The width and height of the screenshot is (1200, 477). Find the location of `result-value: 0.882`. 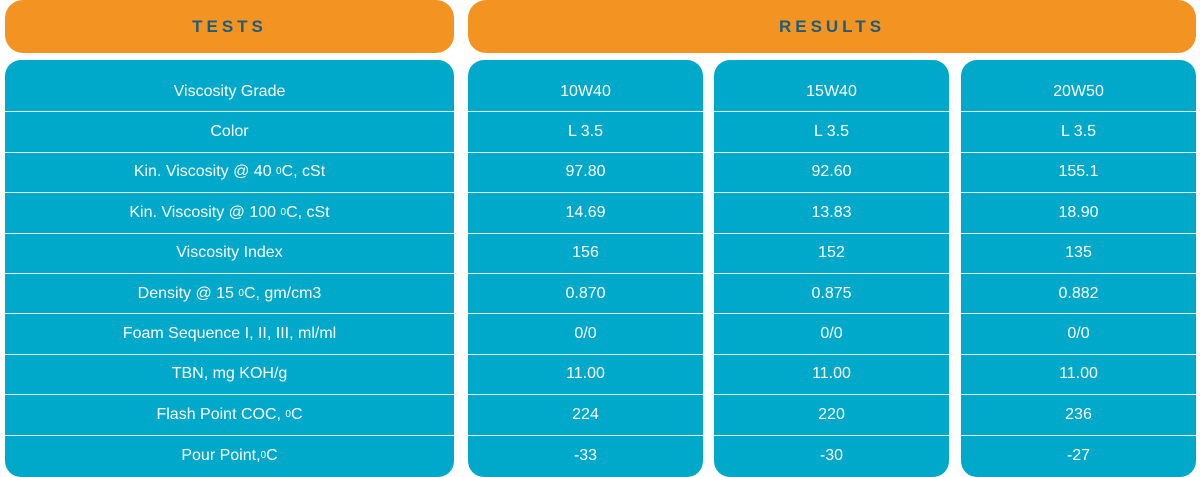

result-value: 0.882 is located at coordinates (1078, 293).